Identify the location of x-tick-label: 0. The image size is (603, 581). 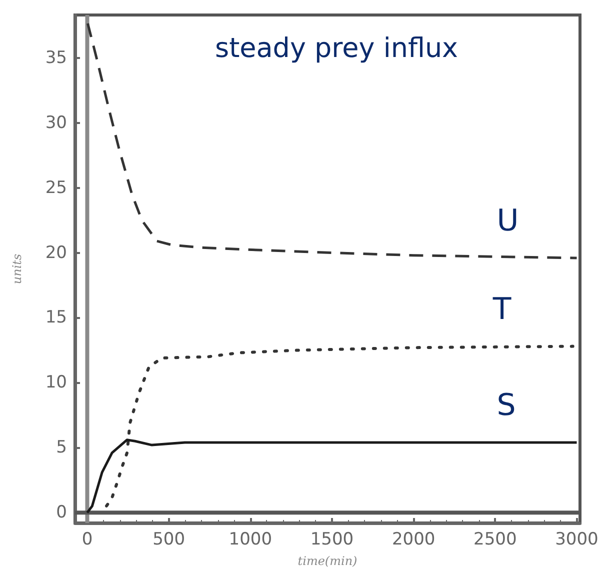
(87, 540).